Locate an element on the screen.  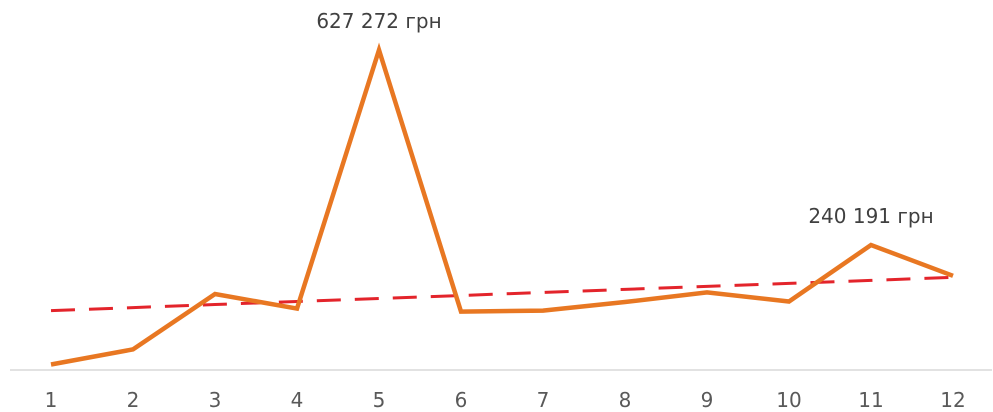
x-tick-label: 2 is located at coordinates (133, 400).